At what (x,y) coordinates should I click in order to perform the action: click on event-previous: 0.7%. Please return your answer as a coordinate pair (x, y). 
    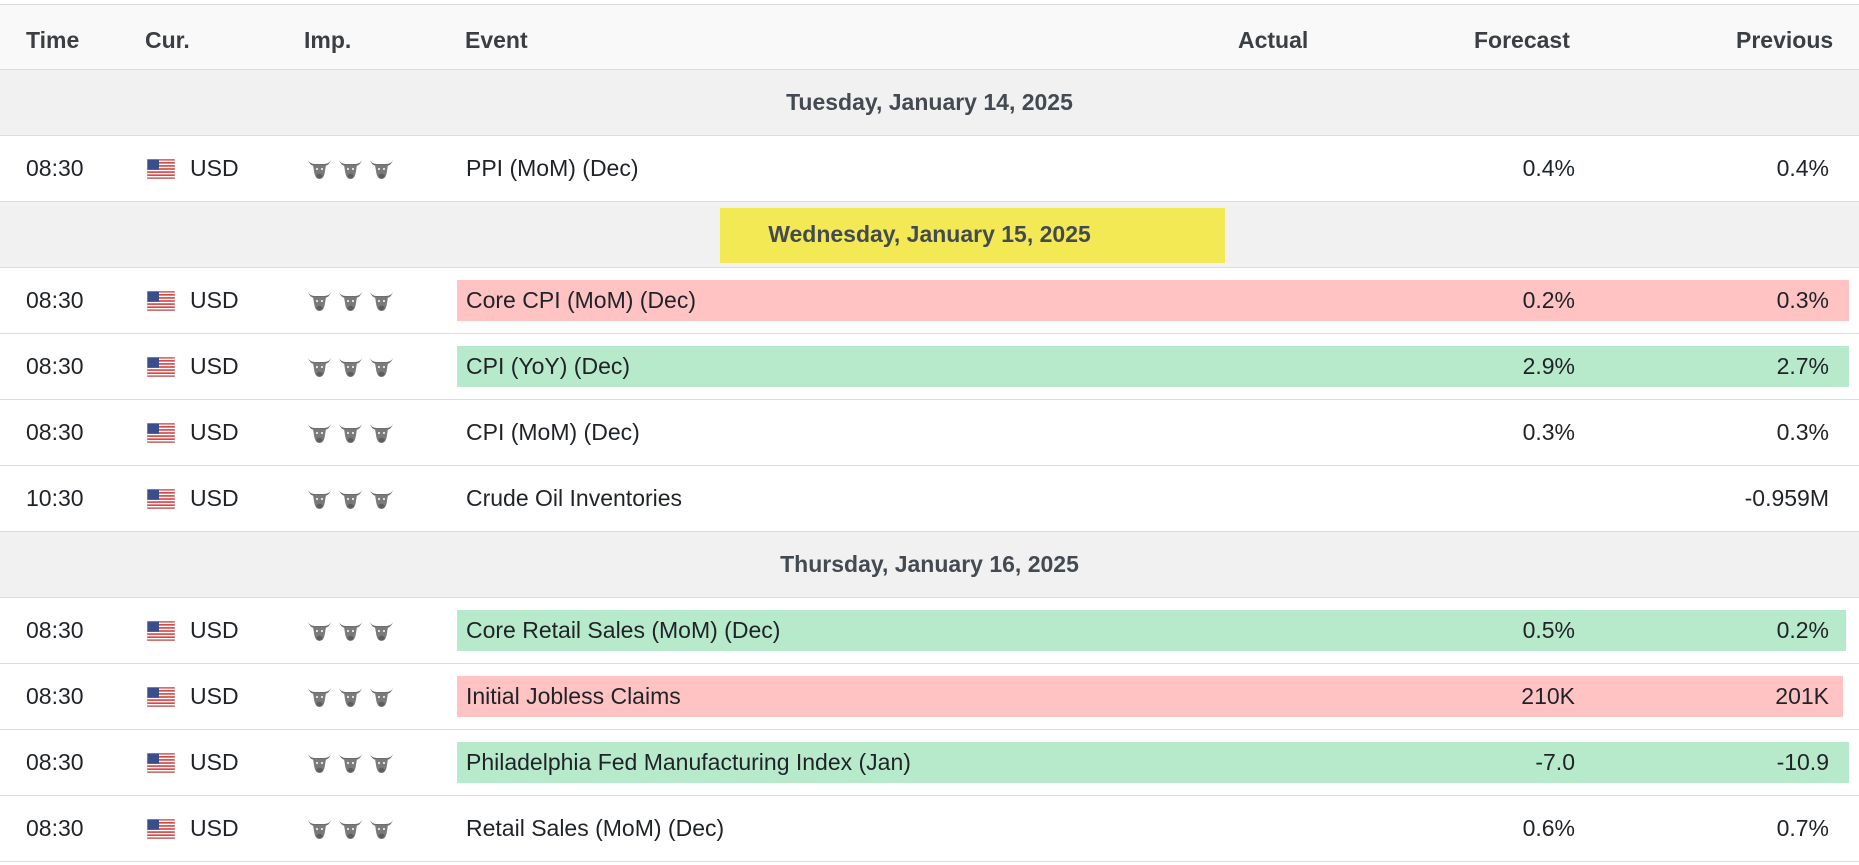
    Looking at the image, I should click on (1802, 828).